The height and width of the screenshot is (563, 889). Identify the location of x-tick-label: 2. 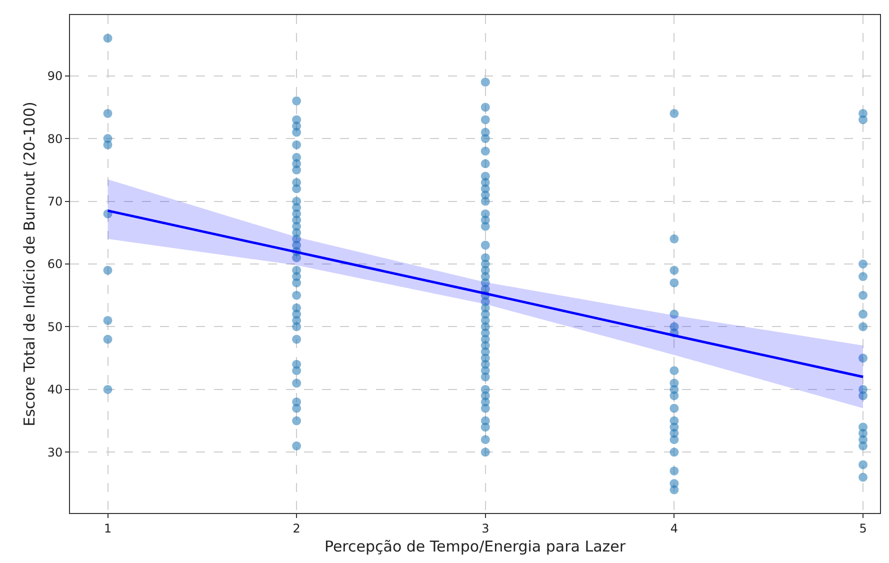
(296, 528).